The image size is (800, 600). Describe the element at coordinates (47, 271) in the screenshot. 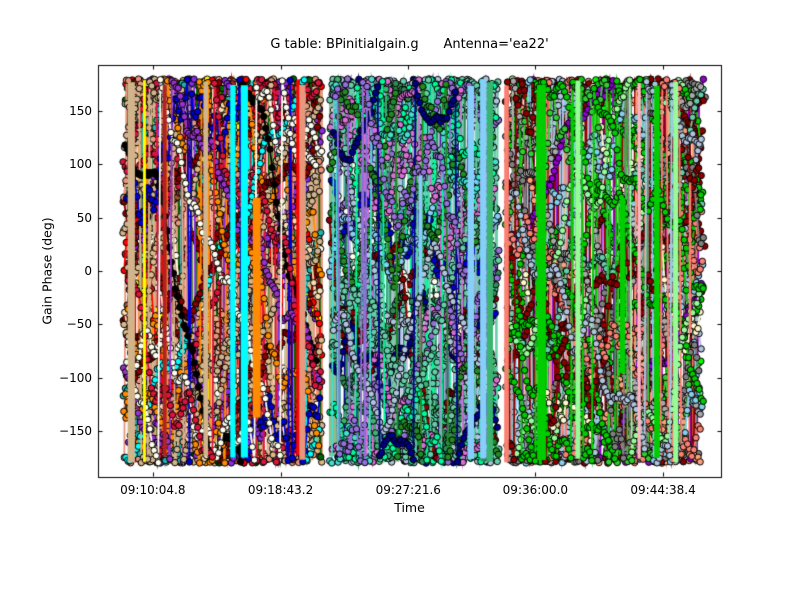

I see `y-axis-label: Gain Phase (deg)` at that location.